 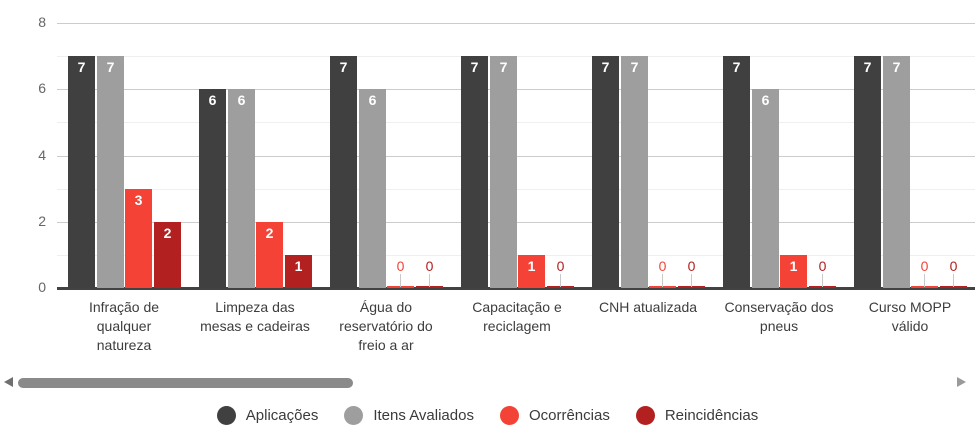 I want to click on y-axis-tick-label: 4, so click(x=42, y=155).